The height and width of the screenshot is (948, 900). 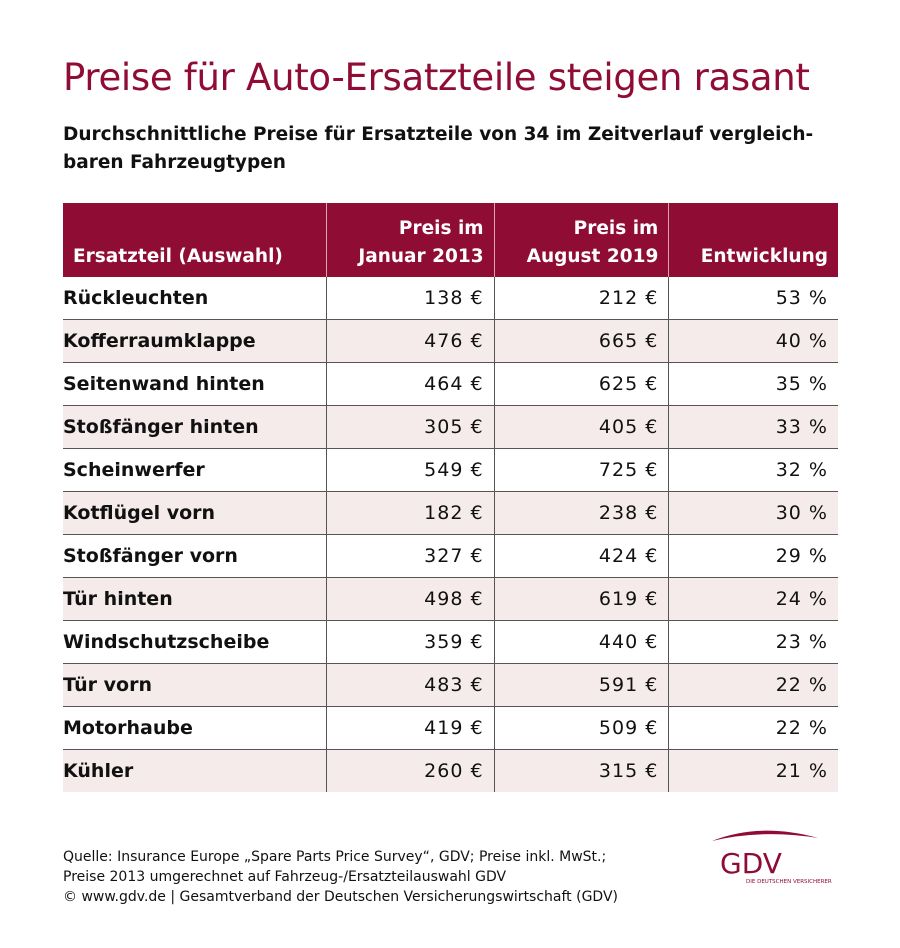 What do you see at coordinates (421, 256) in the screenshot?
I see `column-header-line: Januar 2013` at bounding box center [421, 256].